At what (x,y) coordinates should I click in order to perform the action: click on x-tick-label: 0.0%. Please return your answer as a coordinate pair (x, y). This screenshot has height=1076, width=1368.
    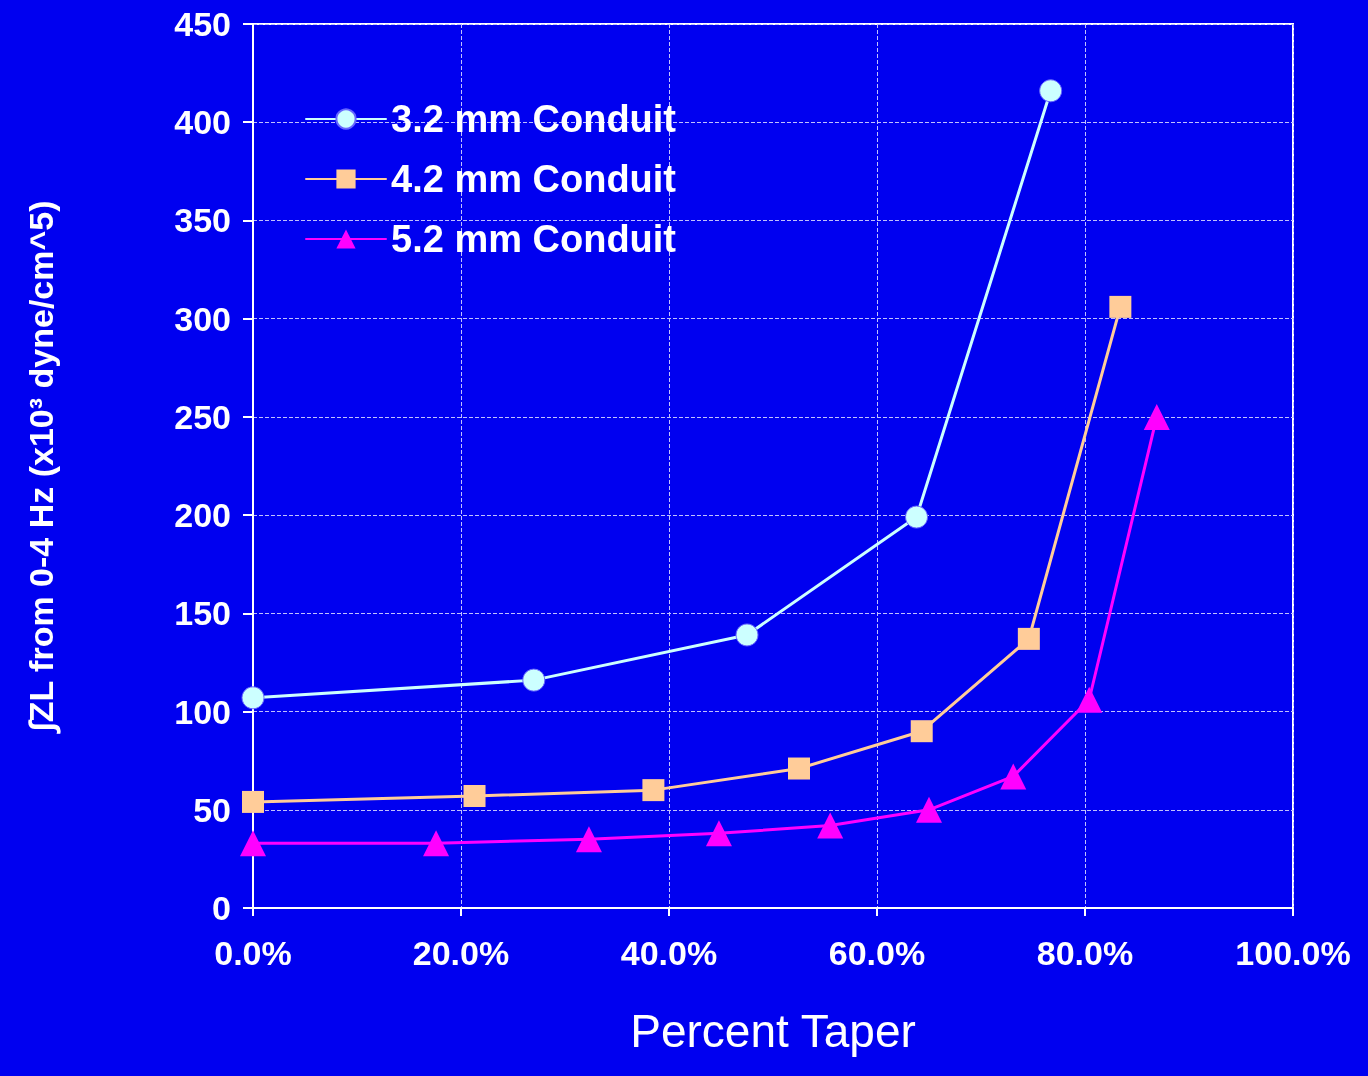
    Looking at the image, I should click on (253, 953).